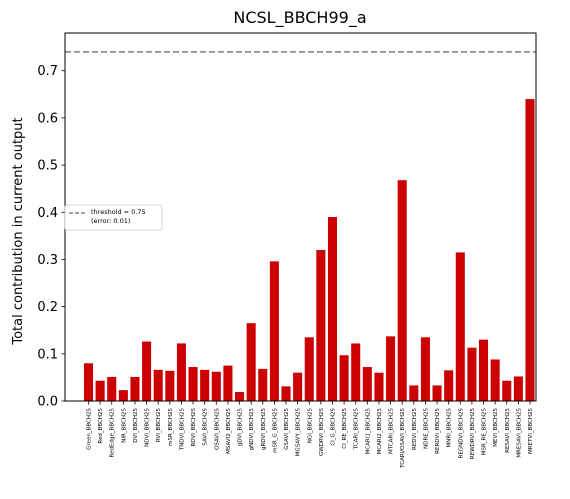 This screenshot has height=499, width=570. Describe the element at coordinates (309, 369) in the screenshot. I see `bar-NGI_BBCH25` at that location.